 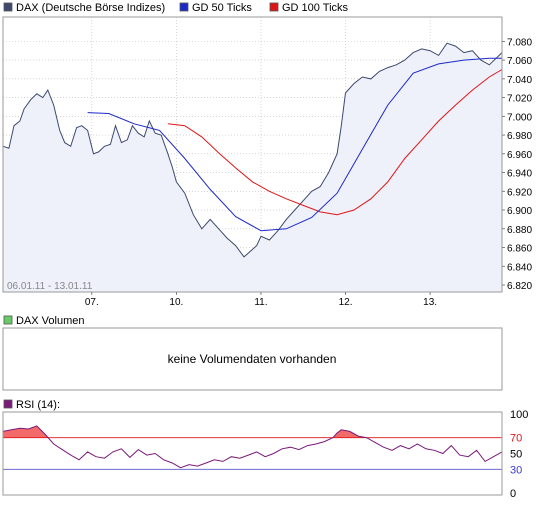 I want to click on rsi-y-tick-label: 0, so click(x=513, y=494).